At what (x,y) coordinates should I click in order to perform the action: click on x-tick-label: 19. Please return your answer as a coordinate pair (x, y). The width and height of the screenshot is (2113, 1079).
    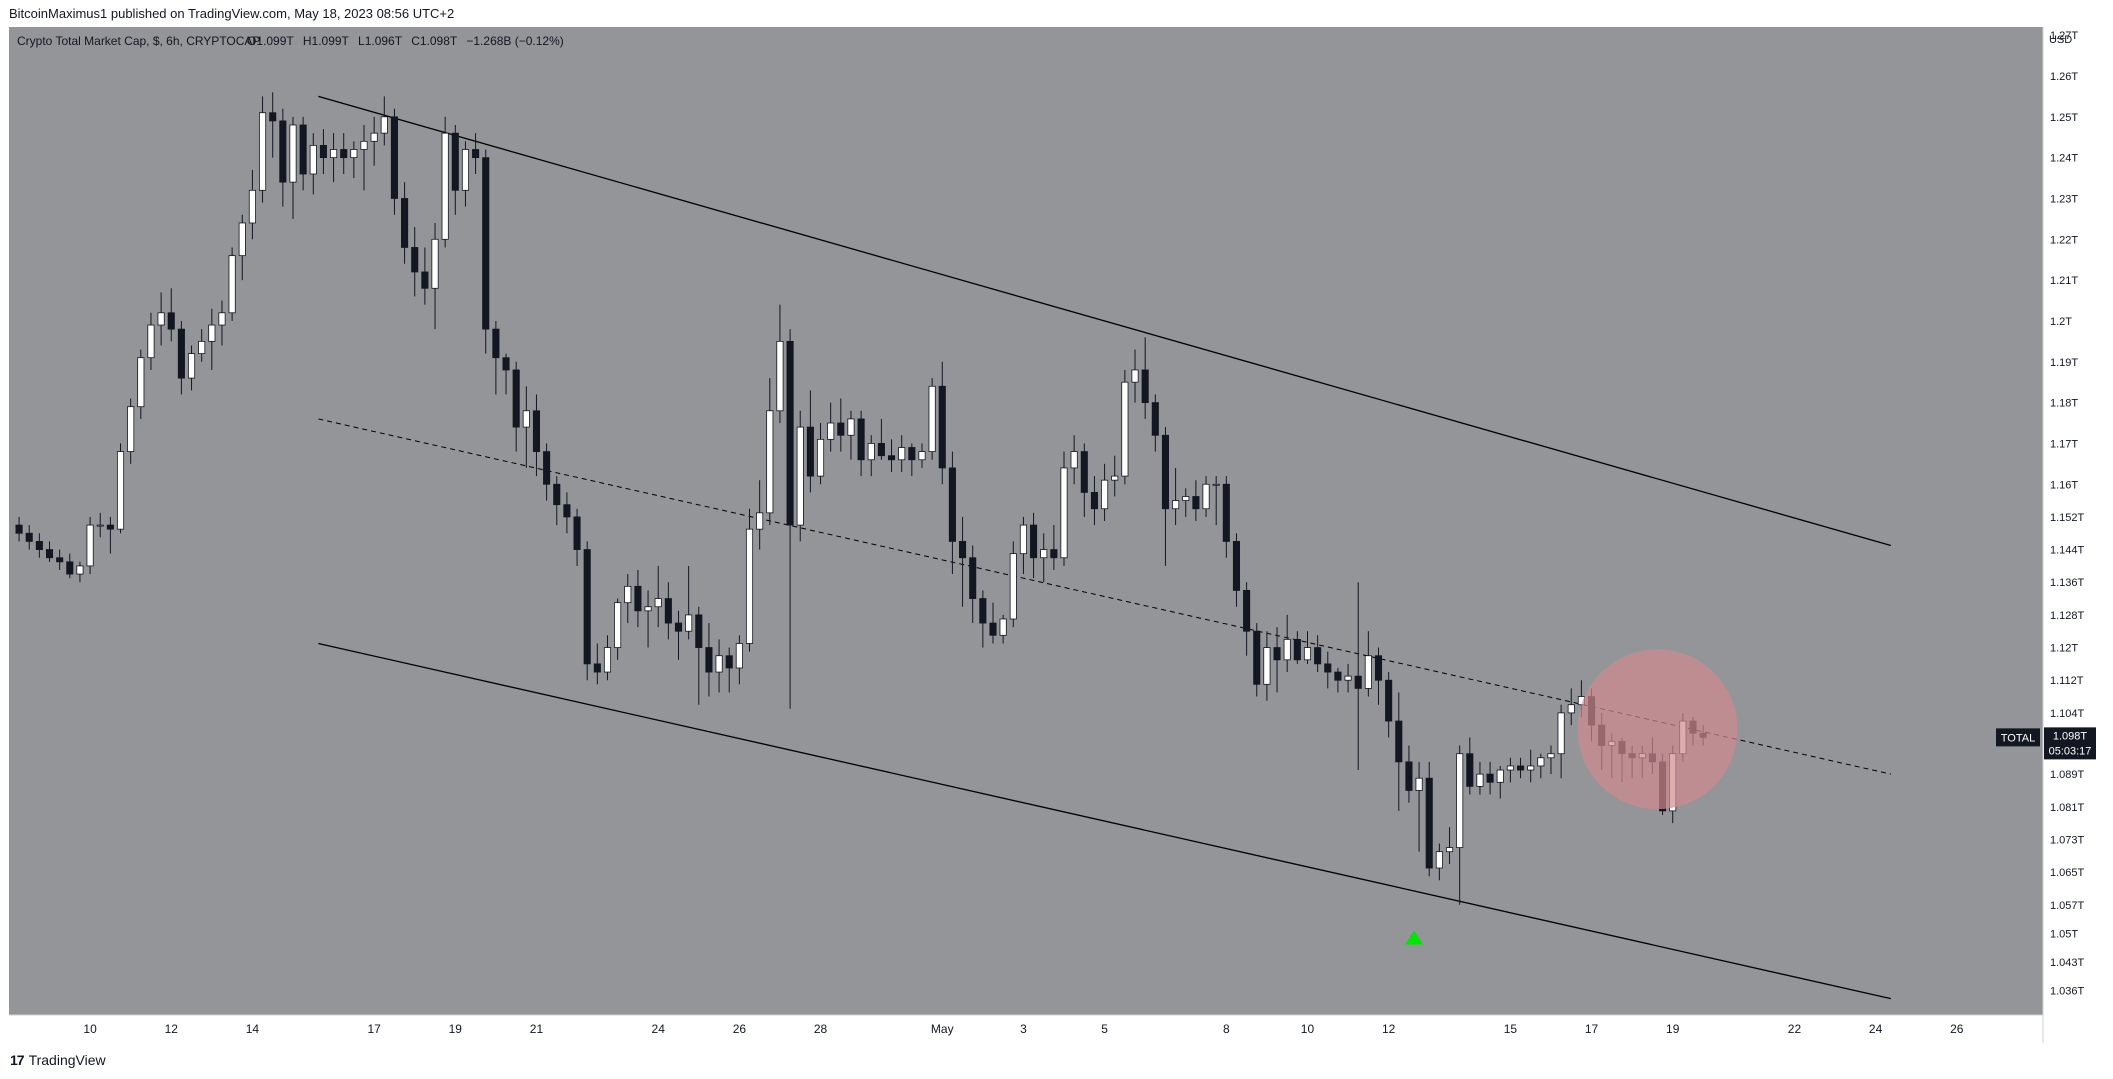
    Looking at the image, I should click on (1673, 1029).